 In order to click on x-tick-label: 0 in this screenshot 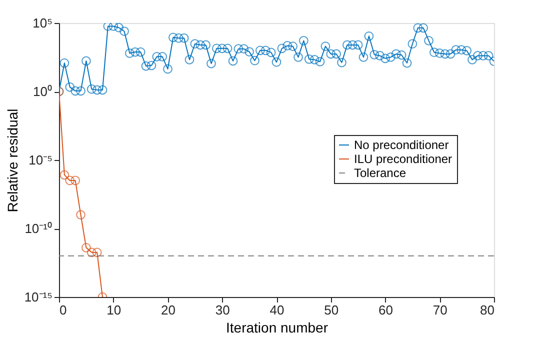, I will do `click(63, 310)`.